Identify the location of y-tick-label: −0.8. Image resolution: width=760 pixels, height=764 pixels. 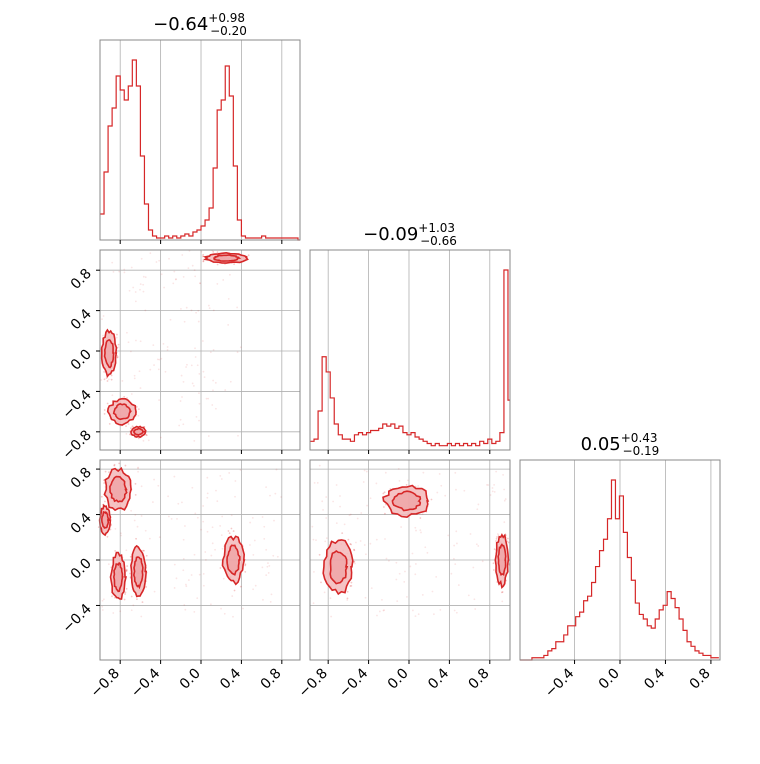
(76, 444).